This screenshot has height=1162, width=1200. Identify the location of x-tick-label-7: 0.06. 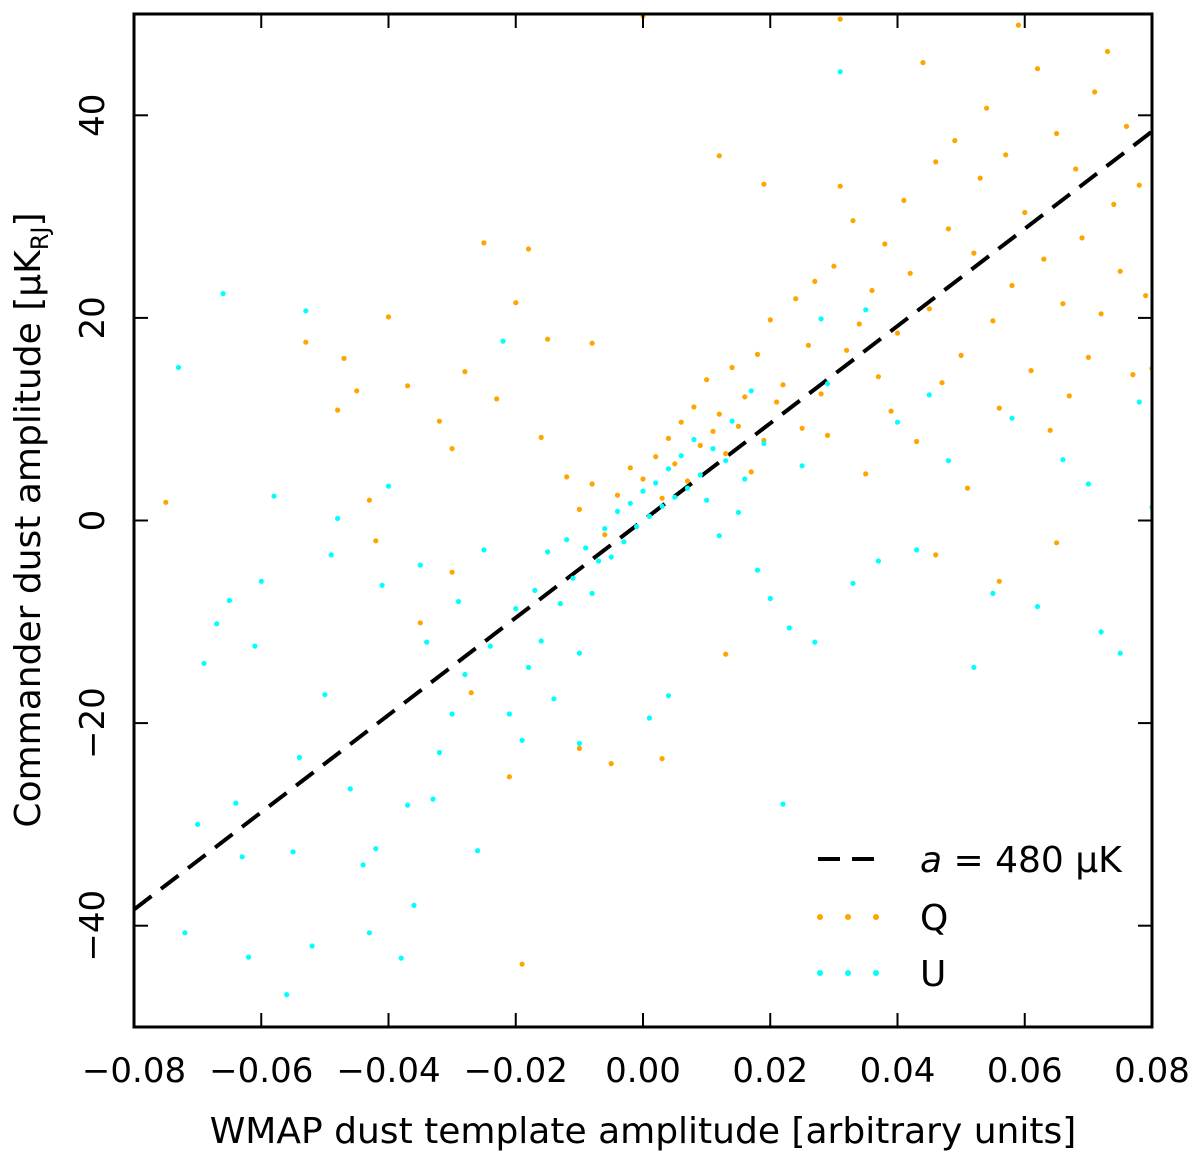
(1025, 1071).